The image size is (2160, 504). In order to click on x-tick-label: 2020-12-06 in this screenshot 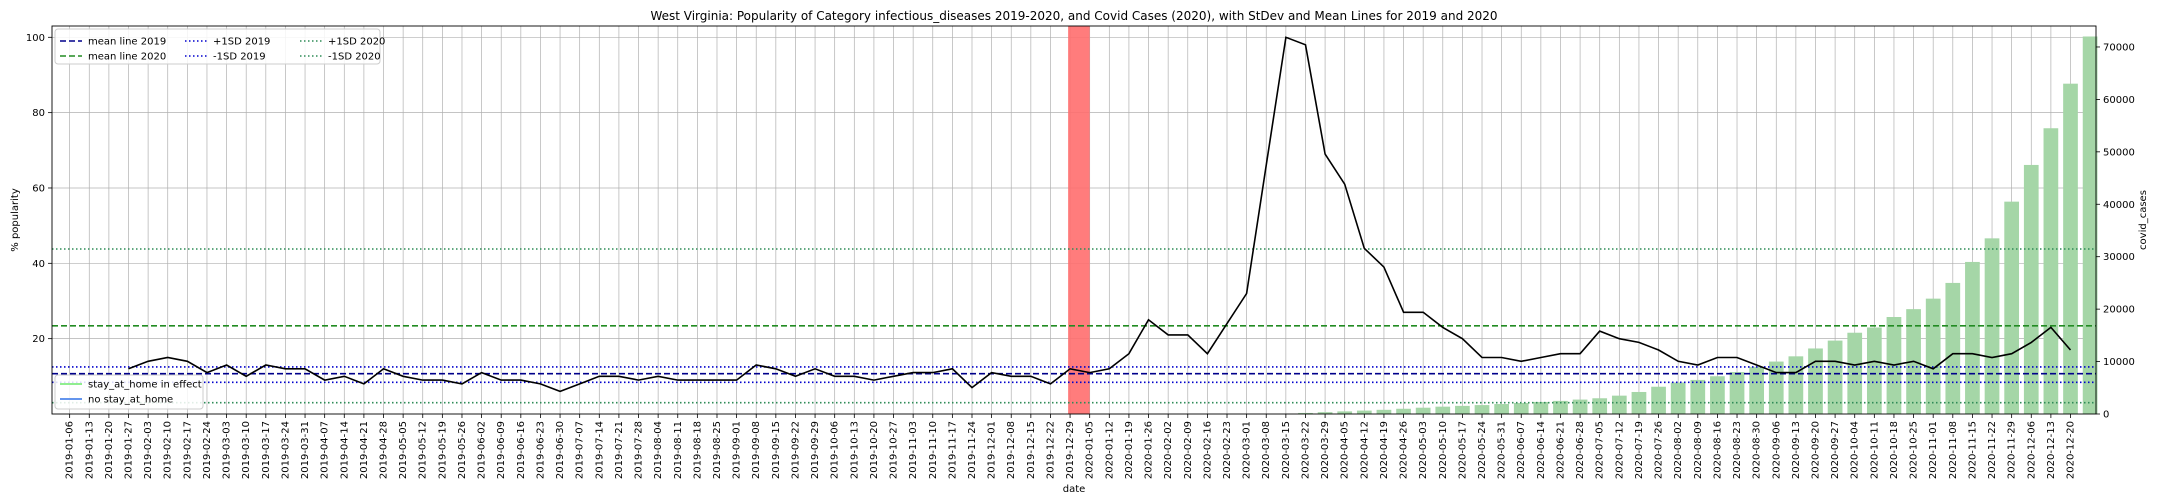, I will do `click(2031, 450)`.